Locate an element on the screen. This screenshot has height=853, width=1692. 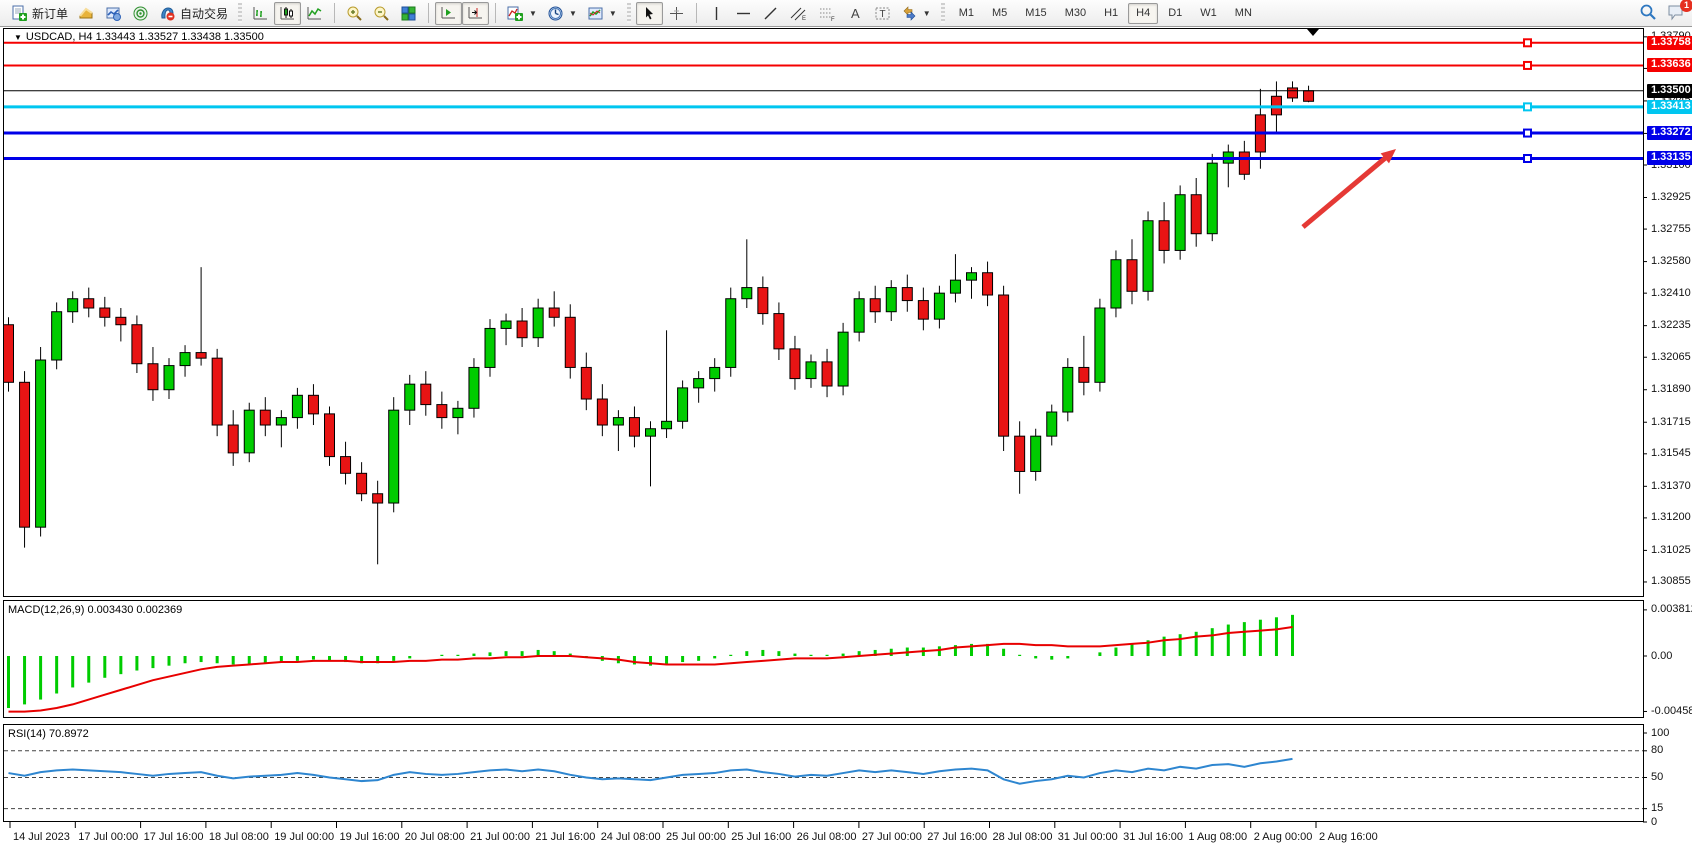
date-axis-label: 14 Jul 2023 is located at coordinates (41, 837).